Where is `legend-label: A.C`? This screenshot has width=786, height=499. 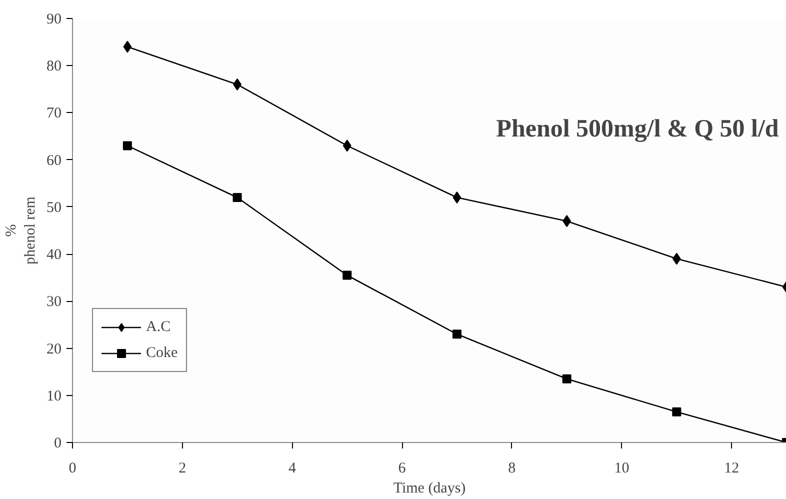 legend-label: A.C is located at coordinates (158, 327).